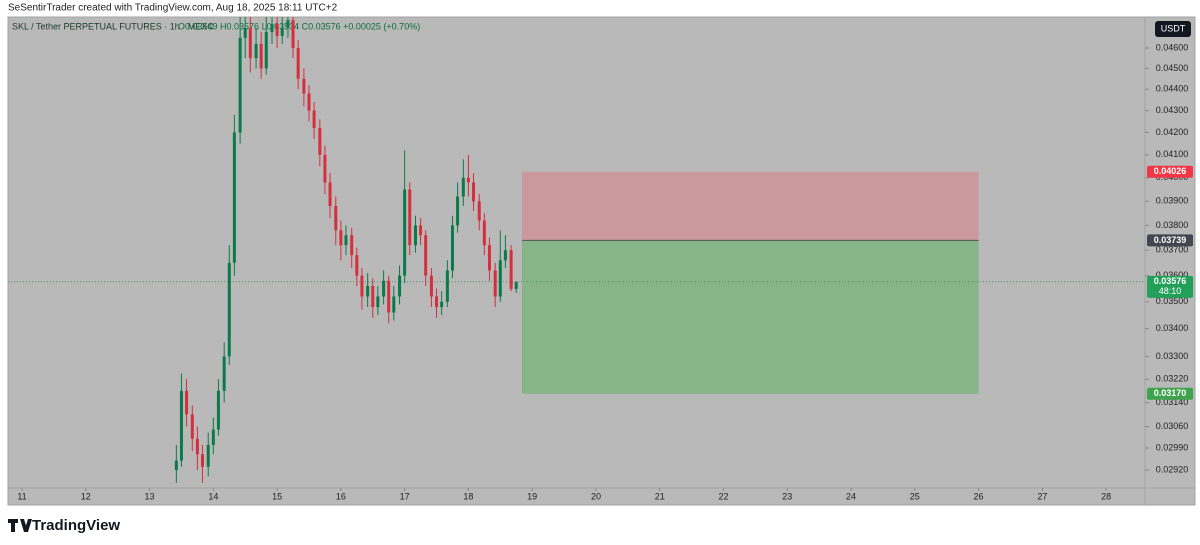 The width and height of the screenshot is (1200, 545). Describe the element at coordinates (1172, 132) in the screenshot. I see `y-tick-label: 0.04200` at that location.